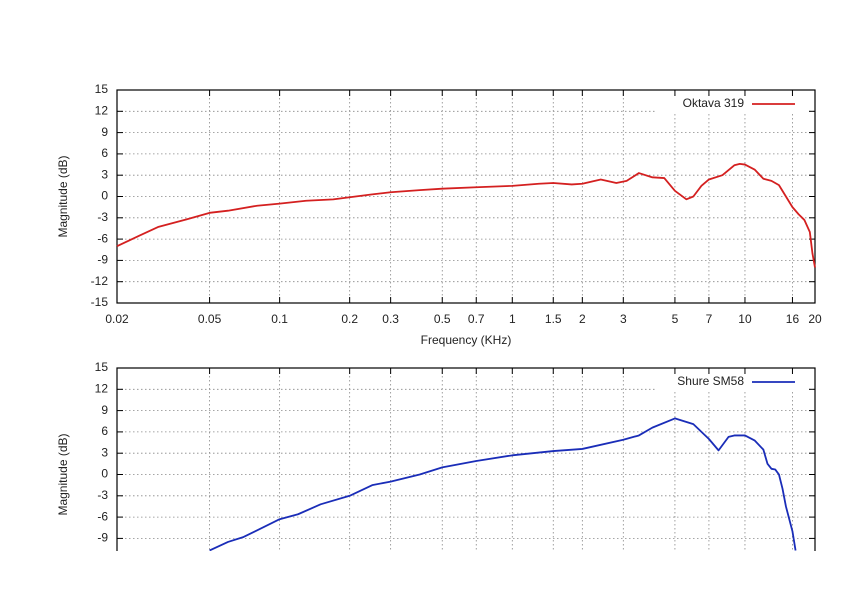  I want to click on legend-label: Shure SM58, so click(710, 381).